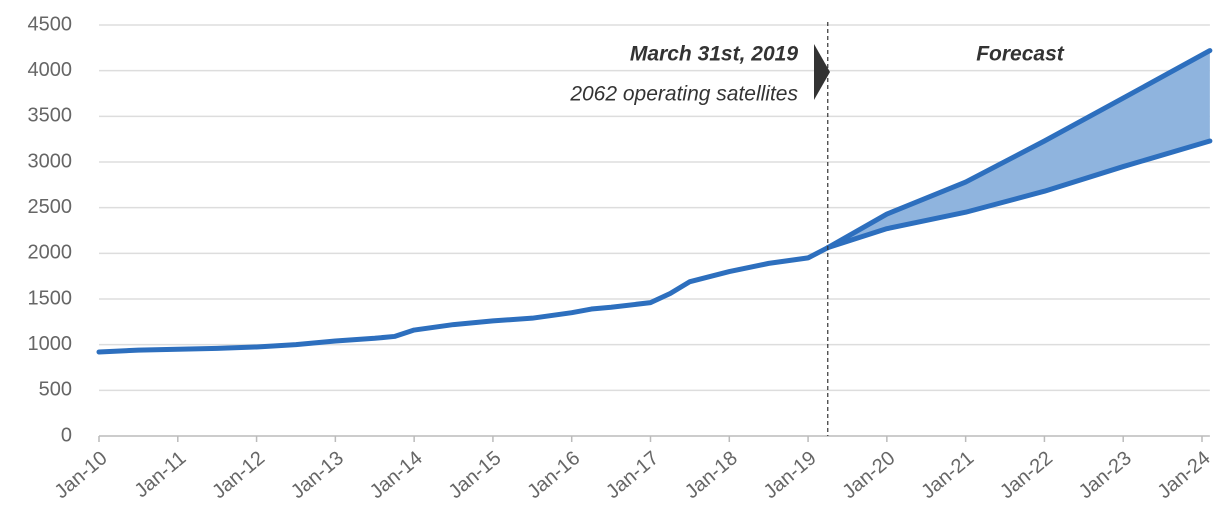 This screenshot has height=527, width=1215. Describe the element at coordinates (238, 475) in the screenshot. I see `x-tick-label: Jan-12` at that location.